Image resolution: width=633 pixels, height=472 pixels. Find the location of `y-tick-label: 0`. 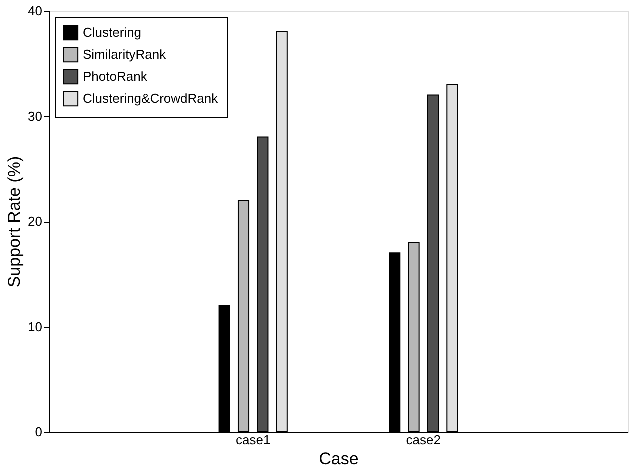

y-tick-label: 0 is located at coordinates (38, 432).